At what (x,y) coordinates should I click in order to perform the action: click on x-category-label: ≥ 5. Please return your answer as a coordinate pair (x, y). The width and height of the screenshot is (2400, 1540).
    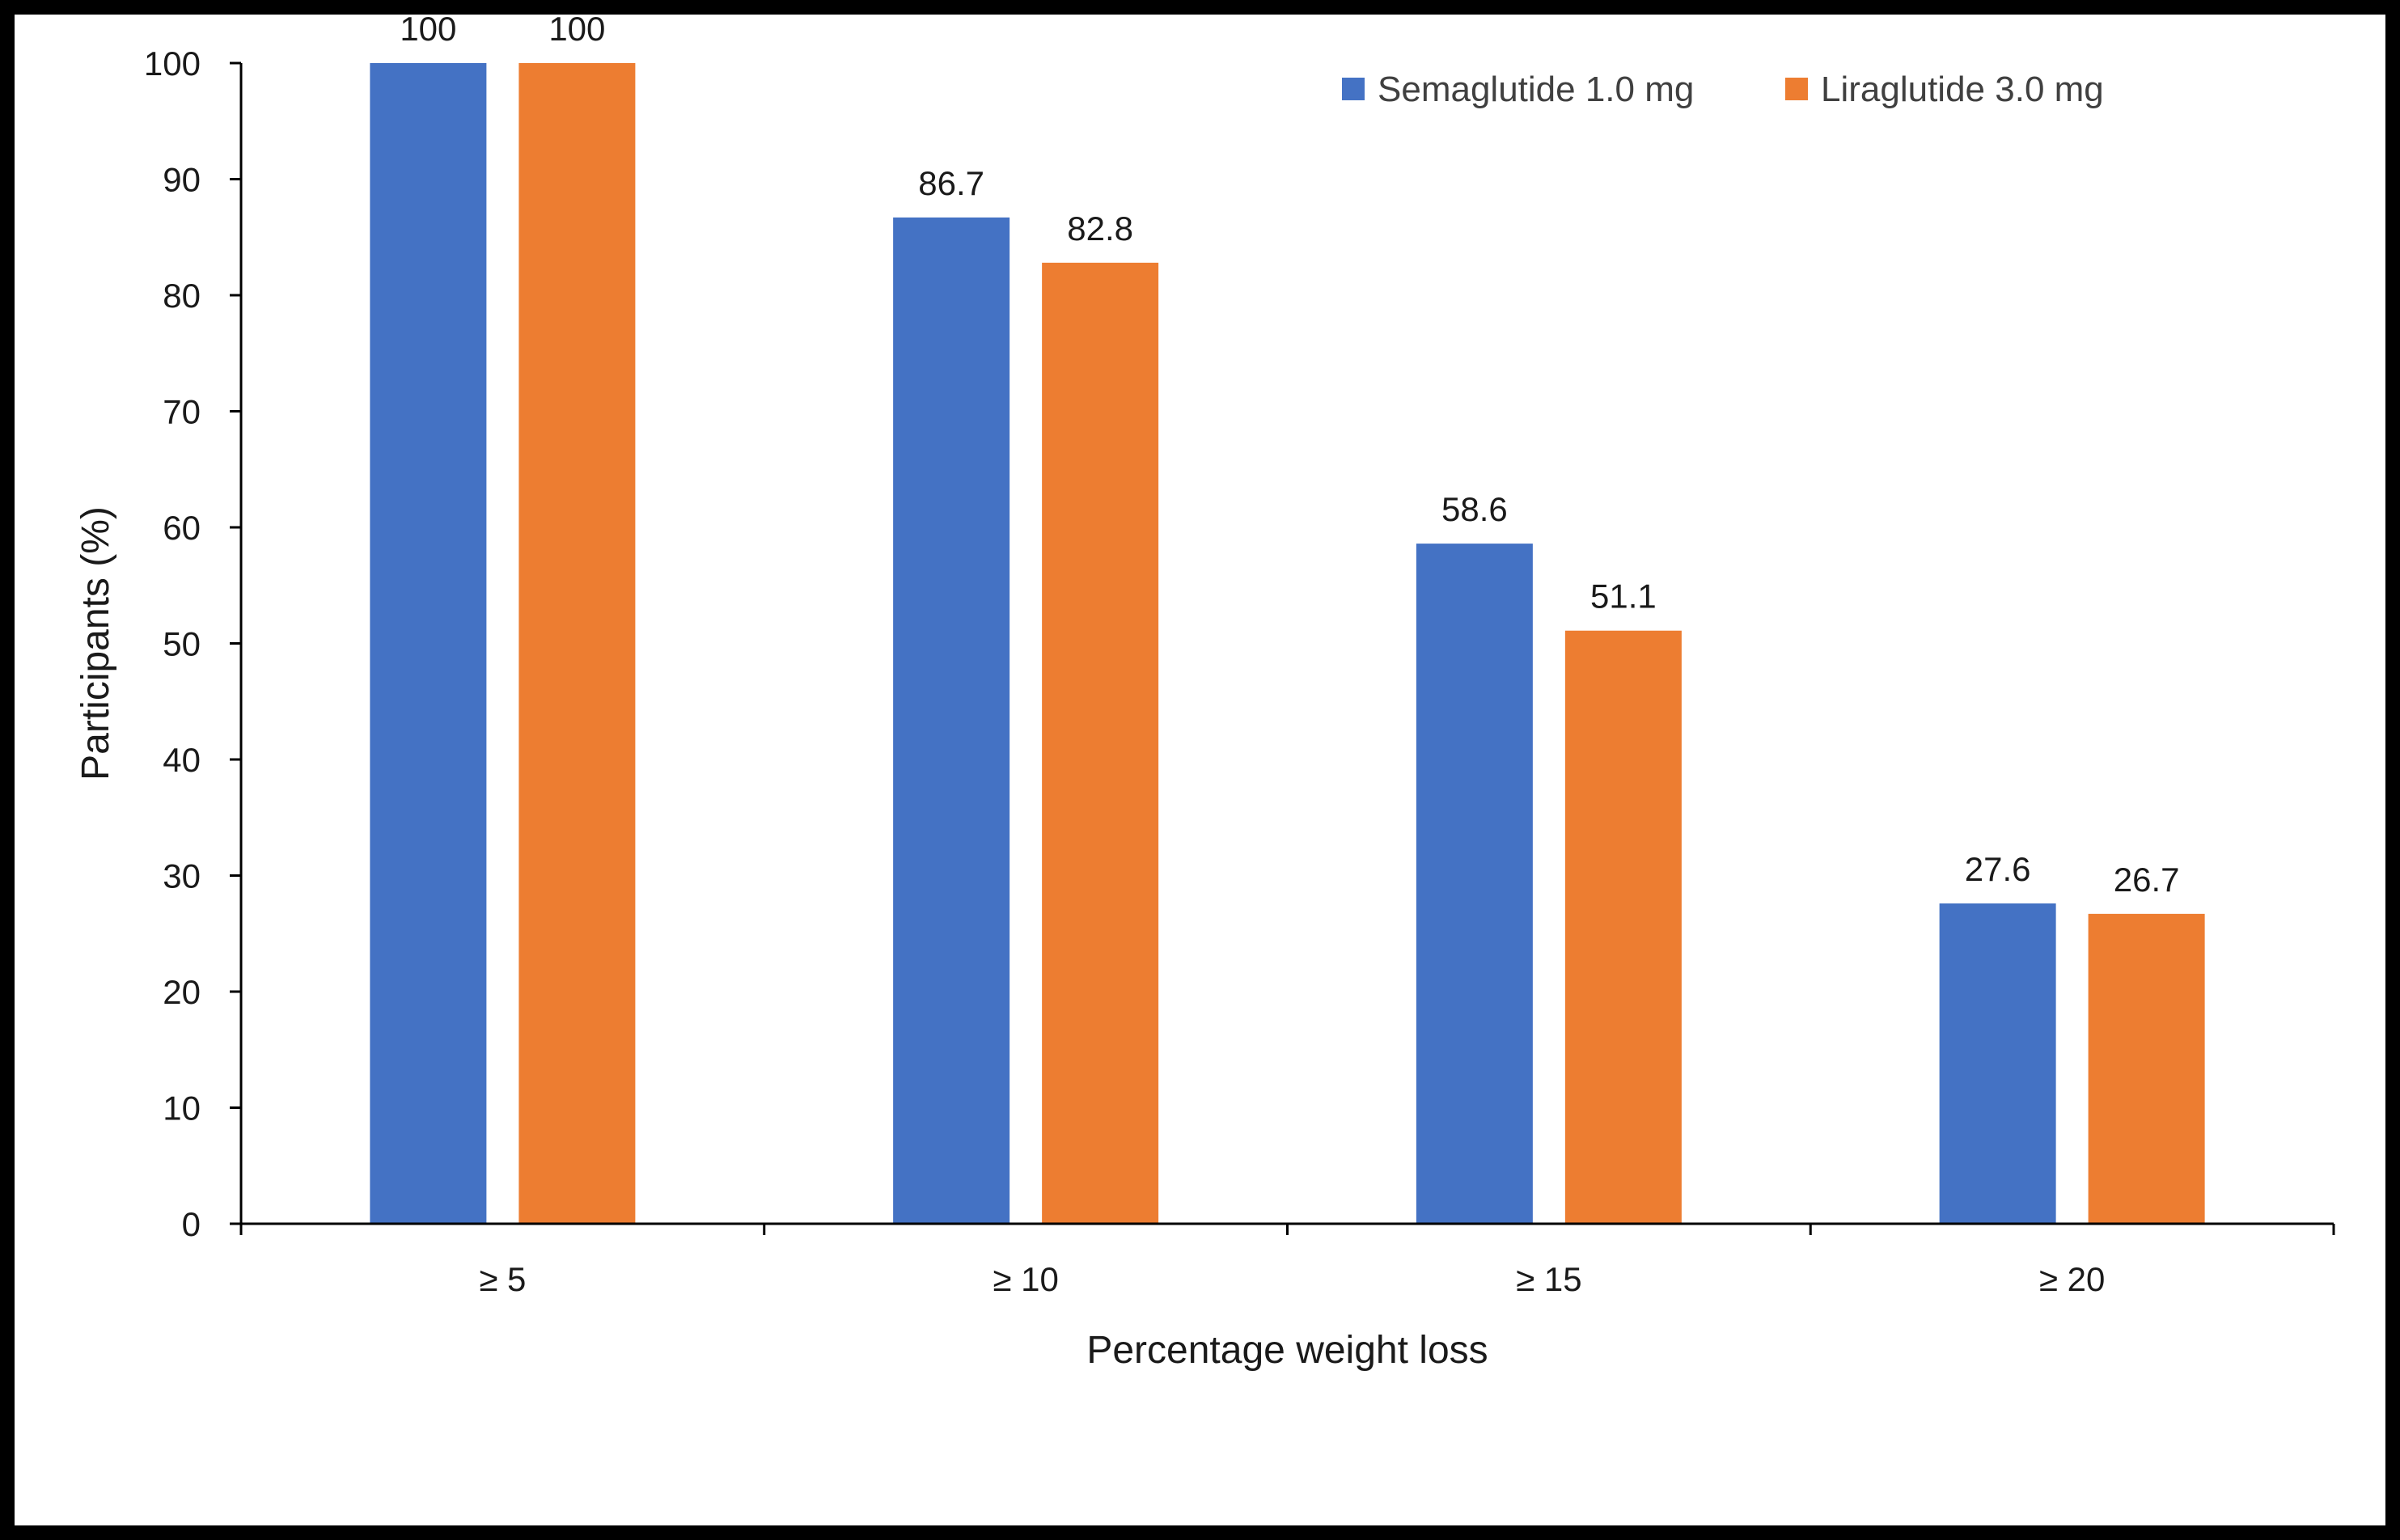
    Looking at the image, I should click on (502, 1279).